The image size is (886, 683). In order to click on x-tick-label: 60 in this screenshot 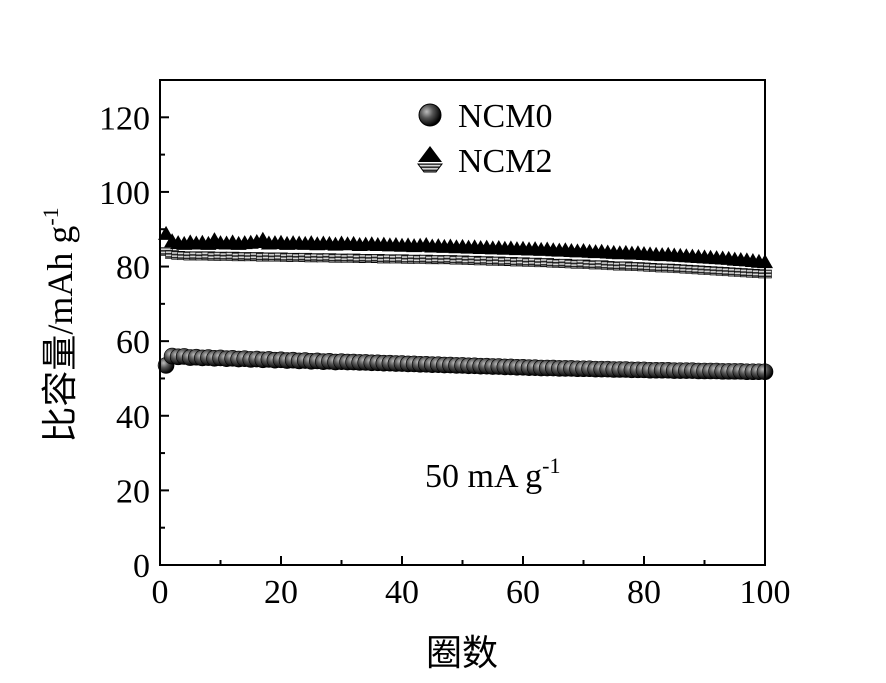, I will do `click(523, 592)`.